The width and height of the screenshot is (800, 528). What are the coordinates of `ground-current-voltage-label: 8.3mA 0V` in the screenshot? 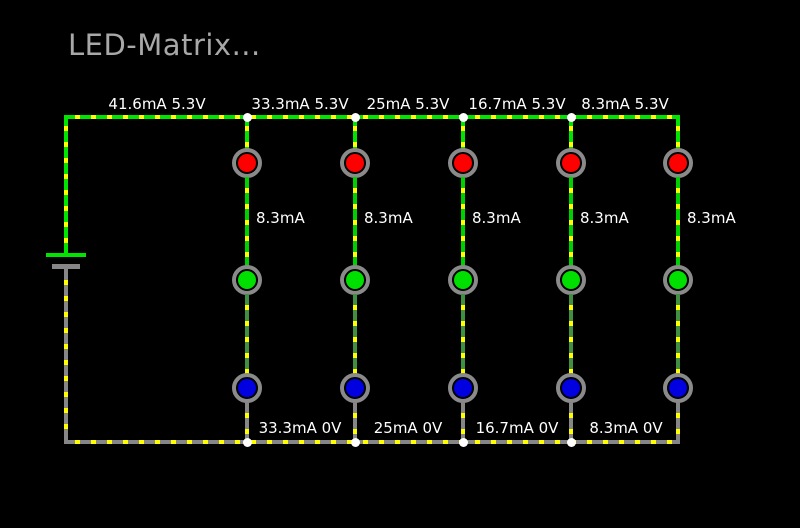 It's located at (626, 428).